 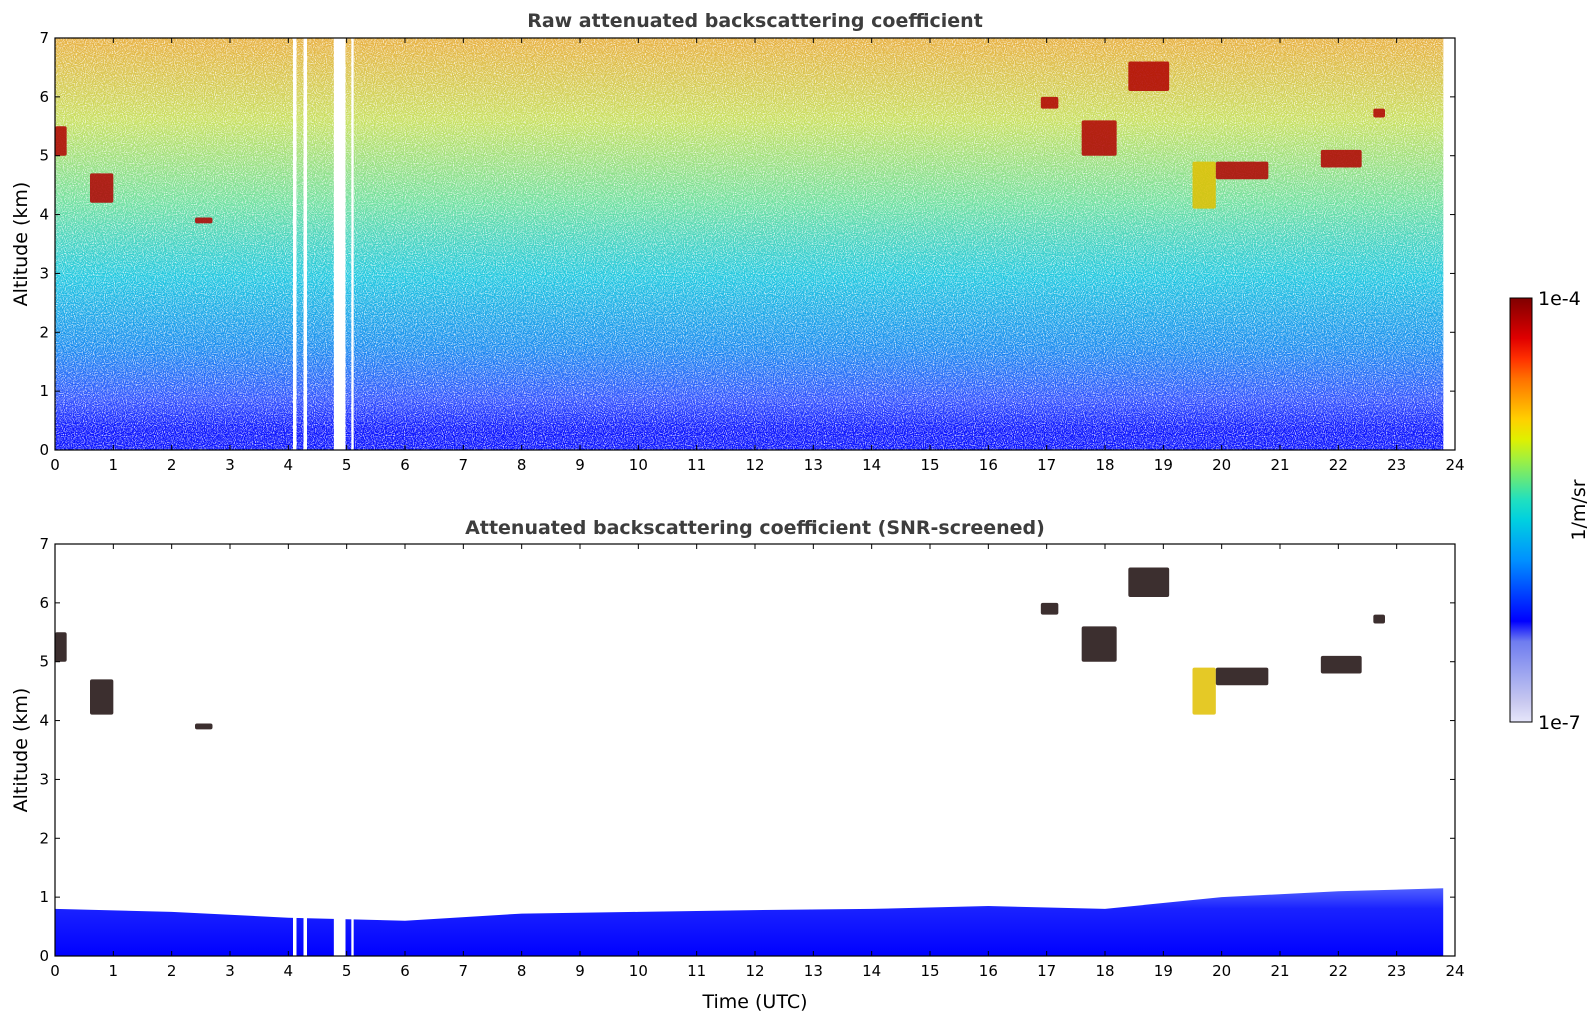 I want to click on x-tick-label: 10, so click(x=638, y=971).